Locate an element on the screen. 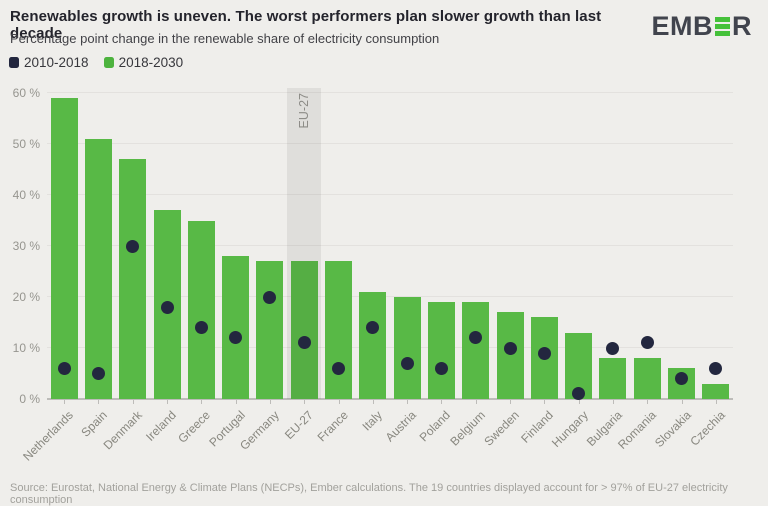 This screenshot has height=506, width=768. x-tick-belgium is located at coordinates (476, 402).